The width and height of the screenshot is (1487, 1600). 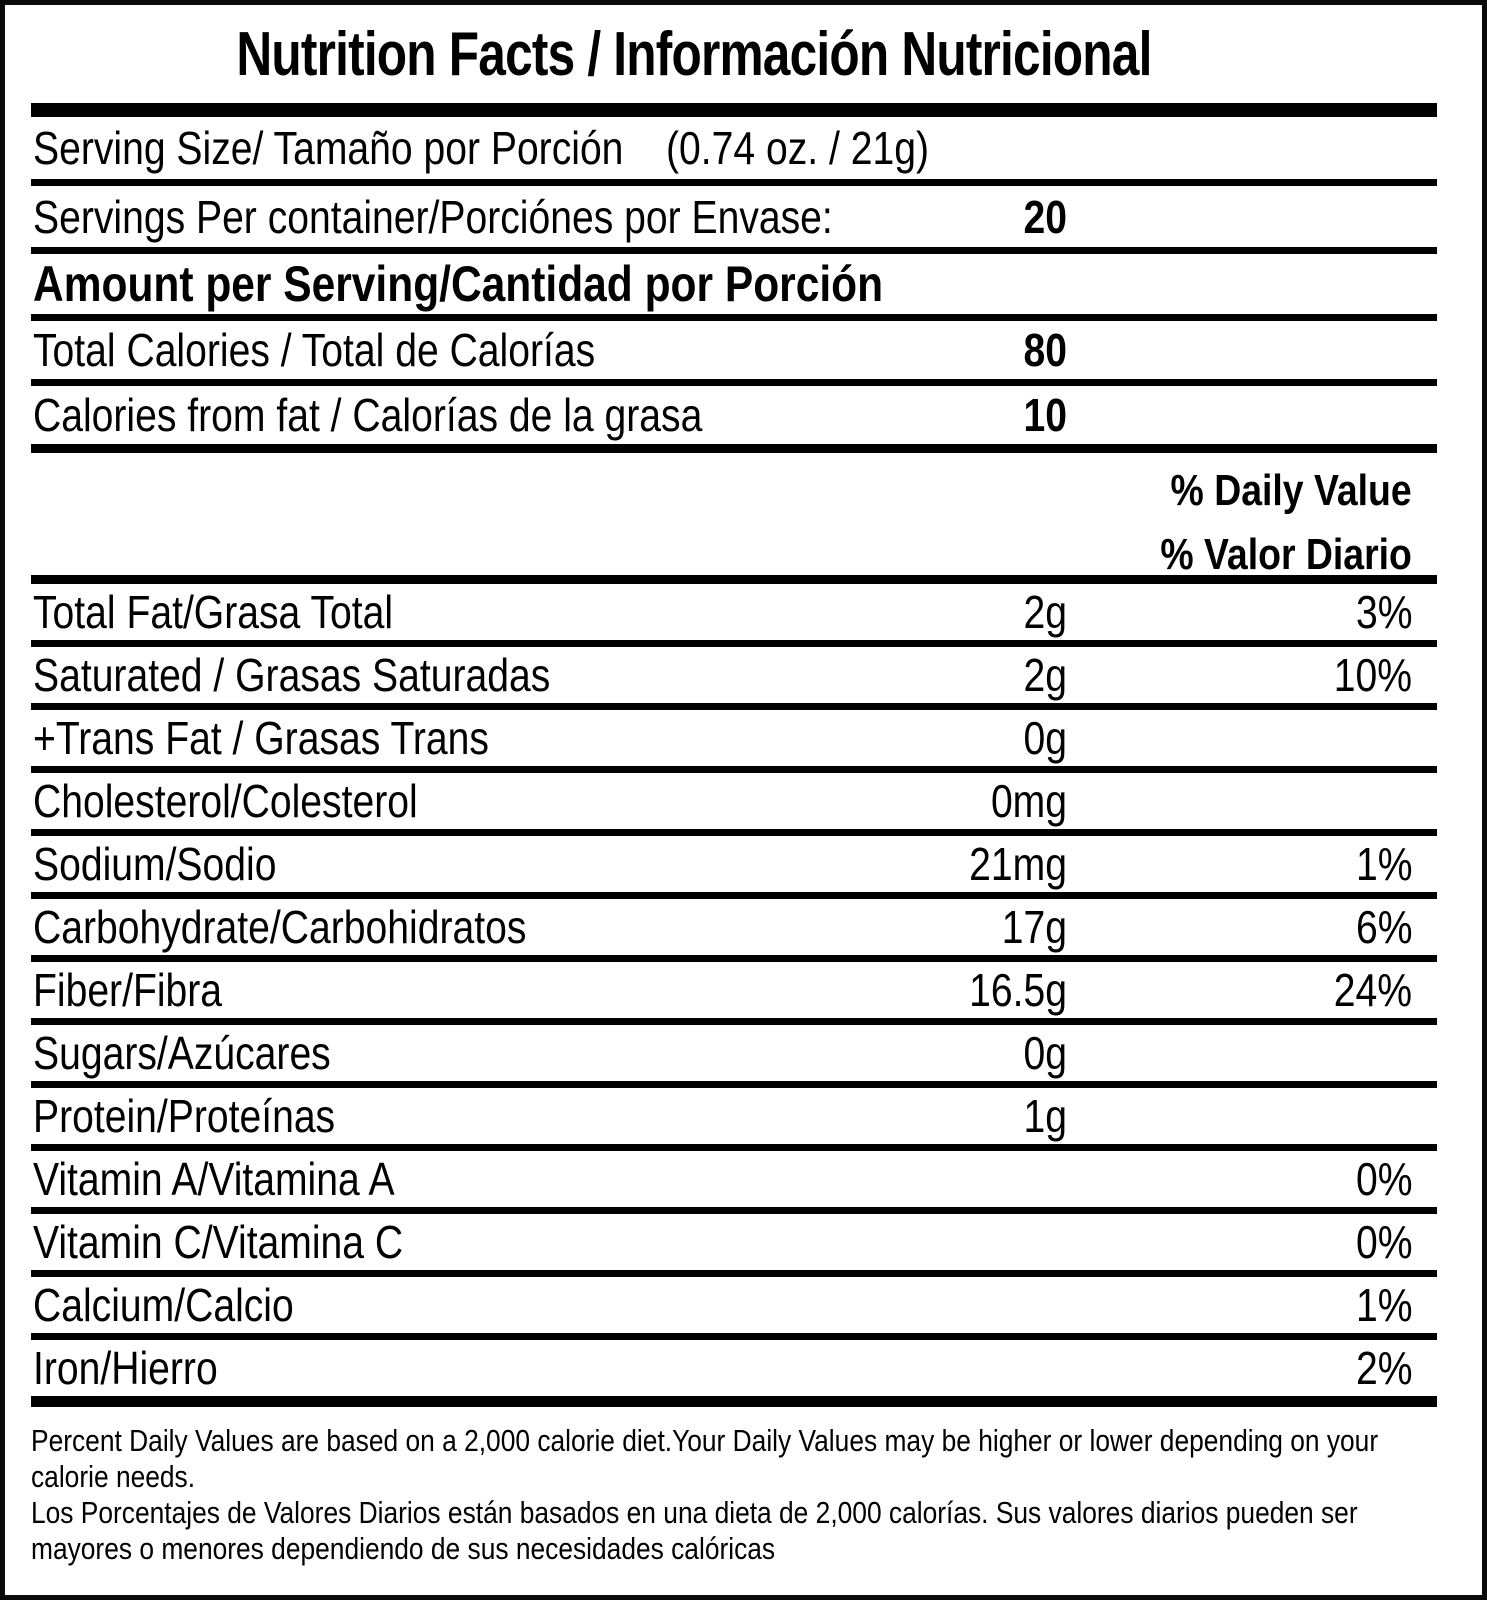 I want to click on nutrient-row-total-fat: Total Fat/Grasa Total 2g 3%, so click(x=734, y=612).